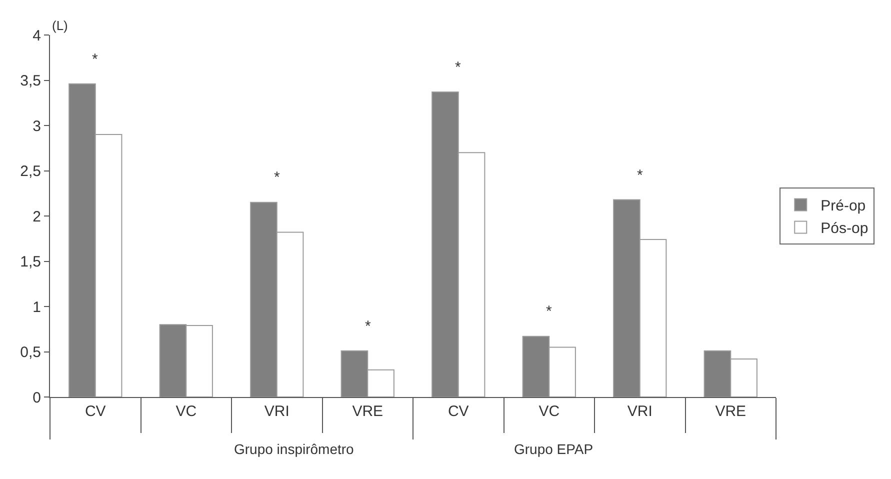 The height and width of the screenshot is (479, 891). Describe the element at coordinates (843, 206) in the screenshot. I see `legend-label: Pré-op` at that location.